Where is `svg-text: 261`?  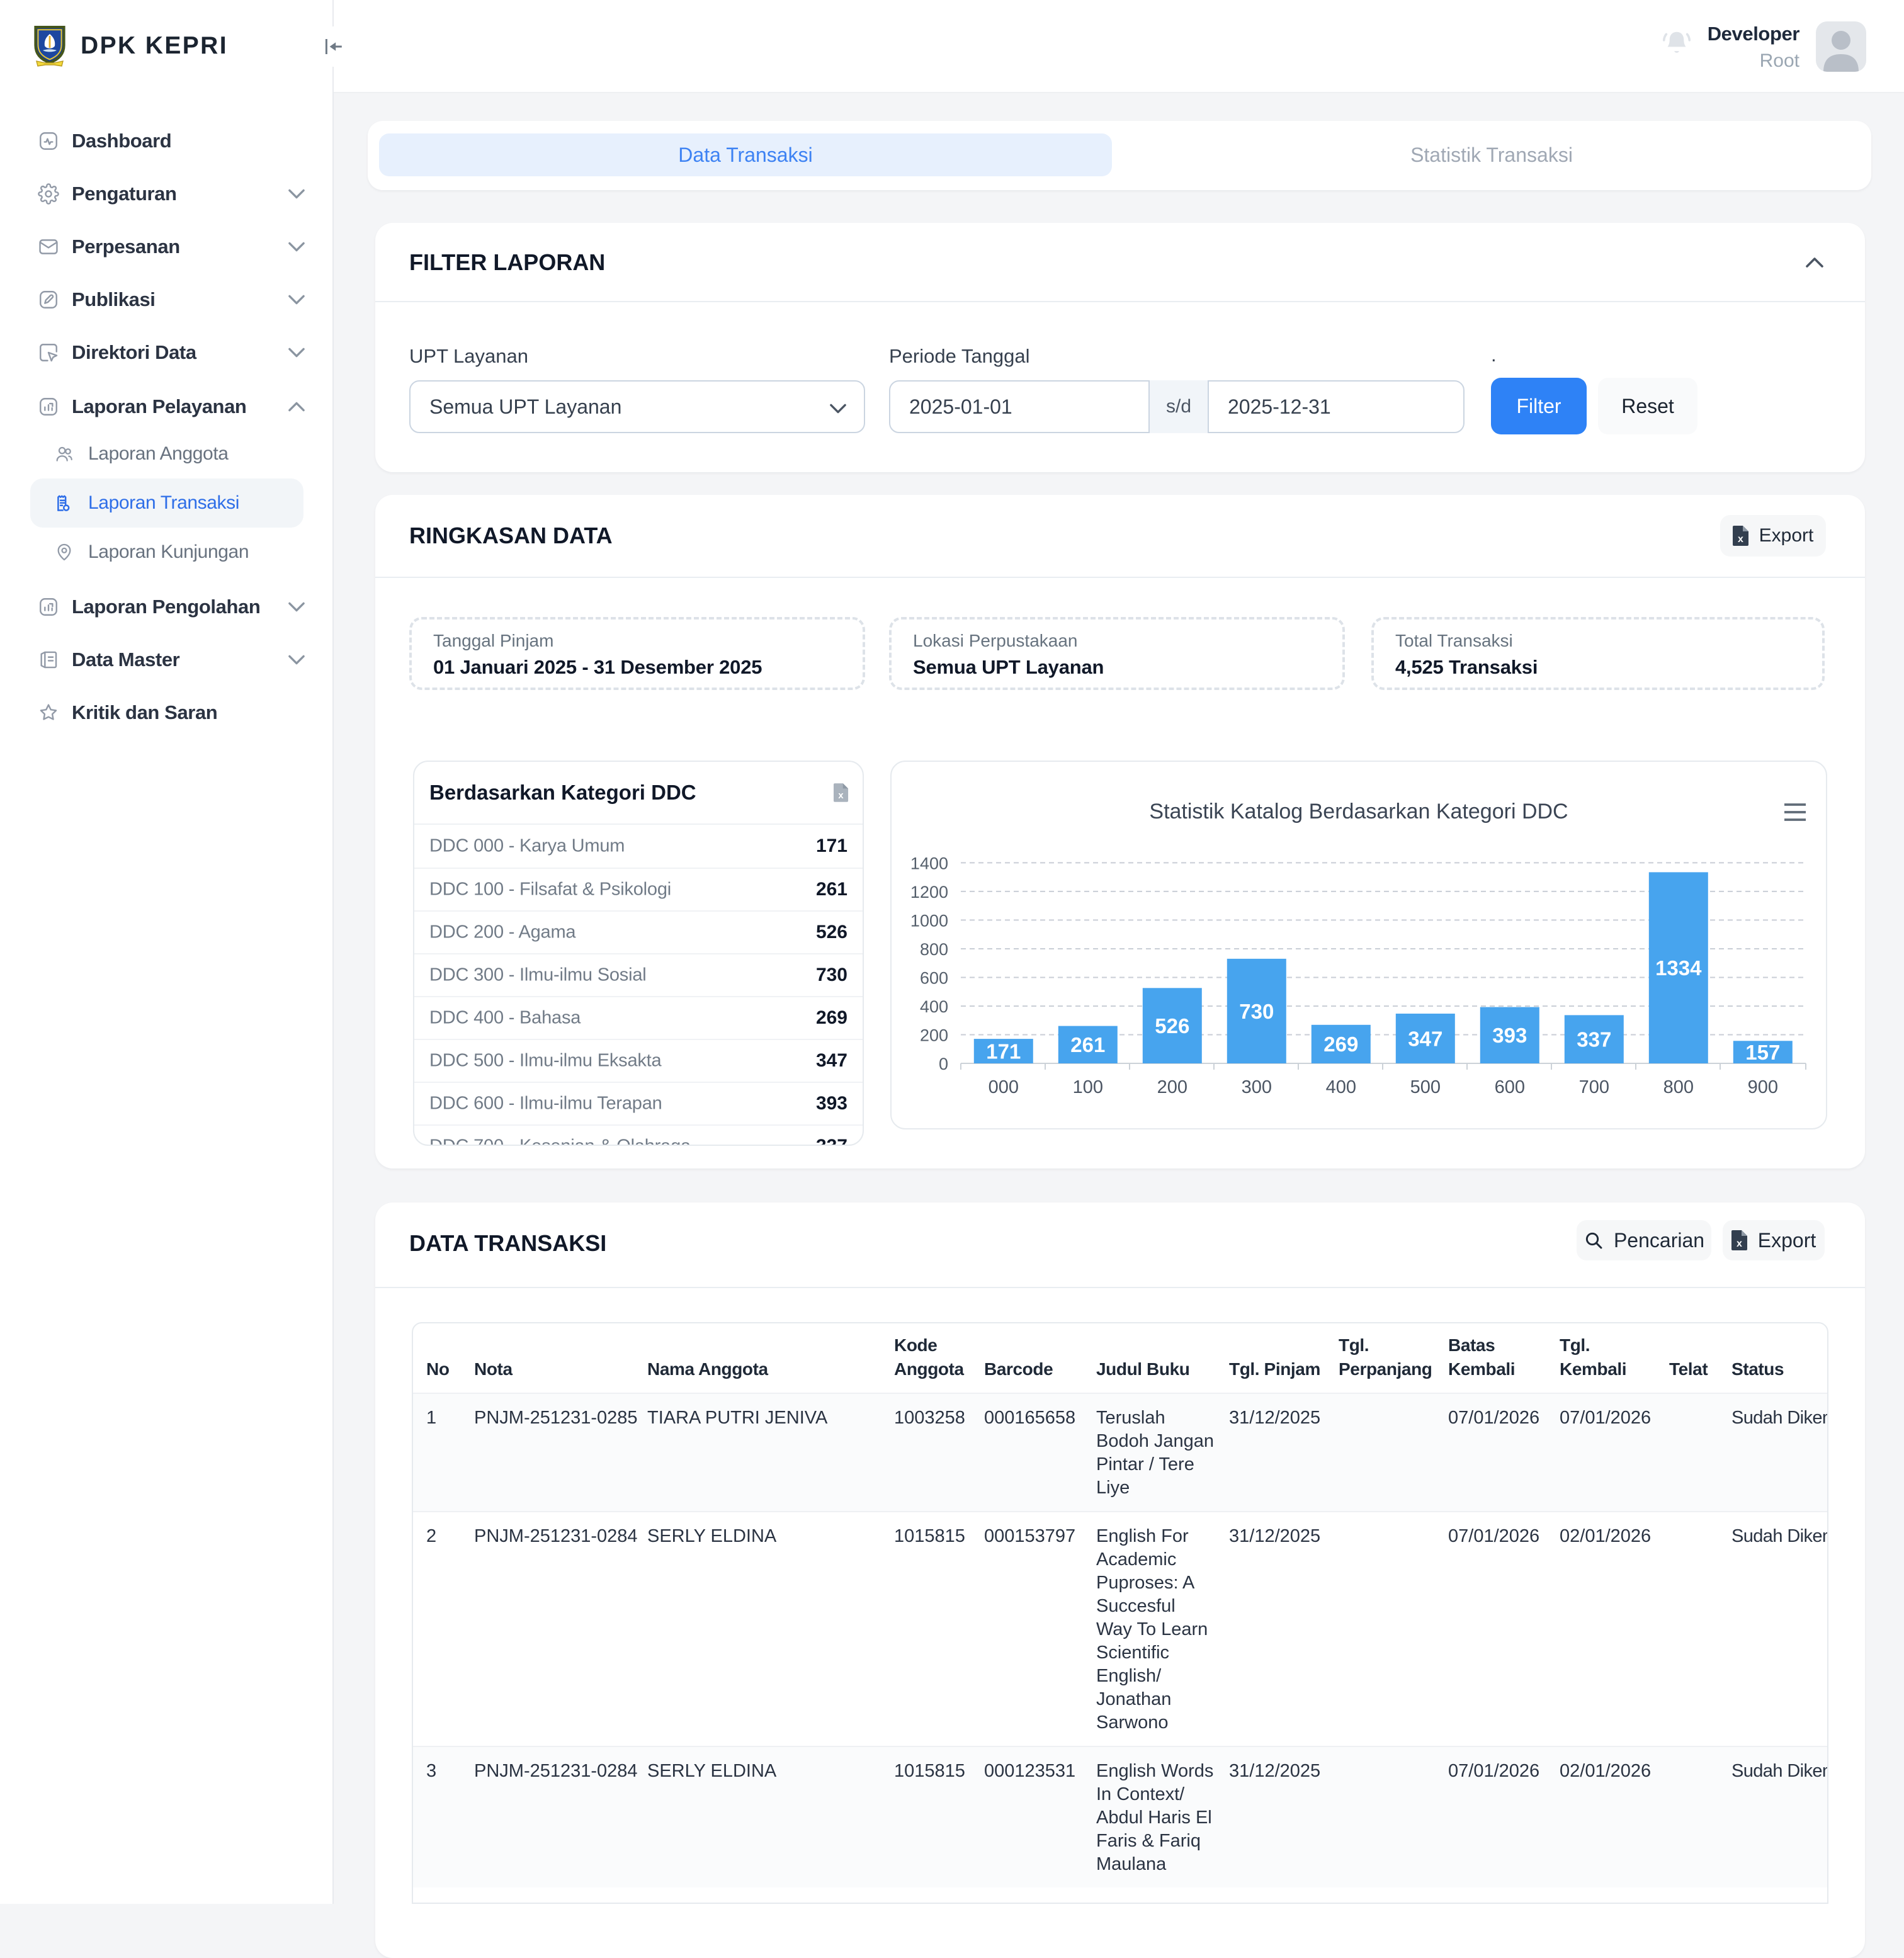 svg-text: 261 is located at coordinates (1087, 1044).